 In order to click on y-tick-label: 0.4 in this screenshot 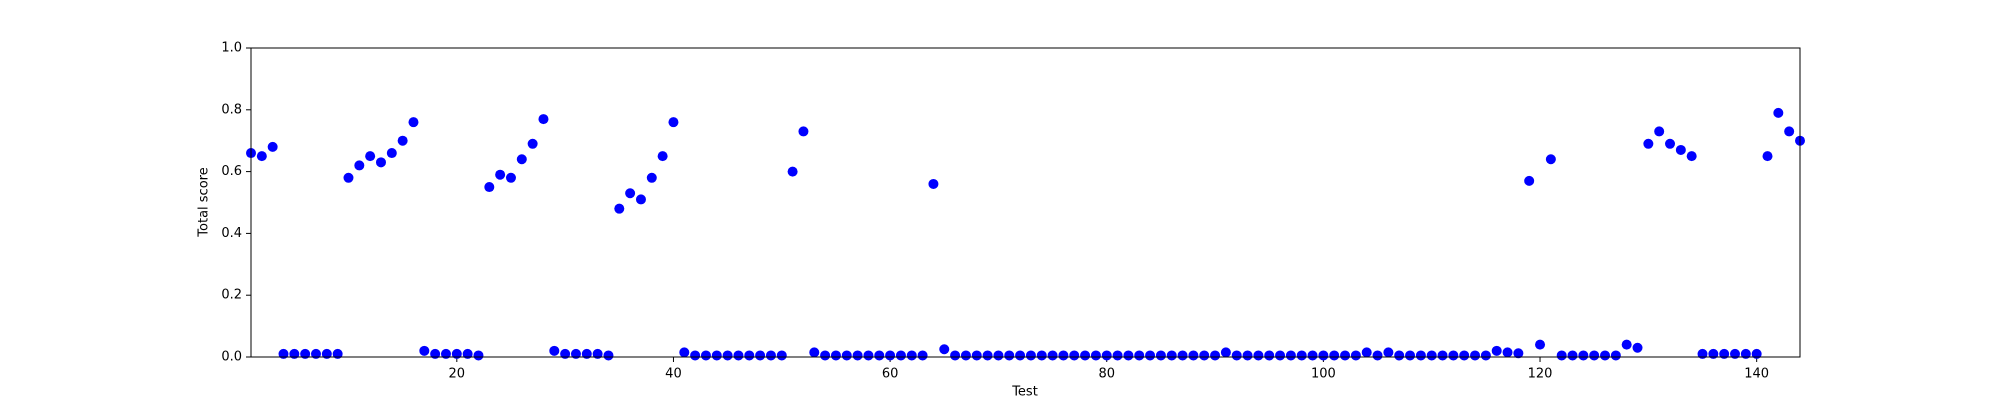, I will do `click(231, 233)`.